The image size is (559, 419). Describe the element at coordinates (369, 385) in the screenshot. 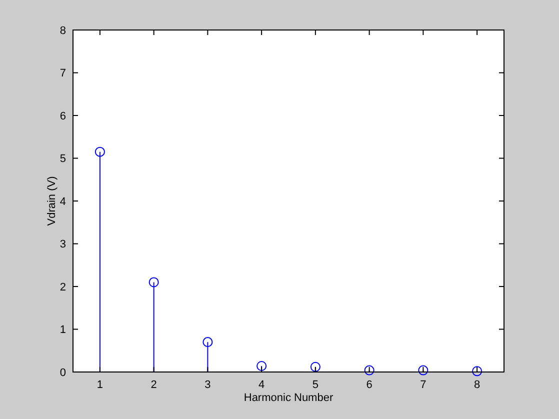

I see `x-tick-label: 6` at that location.